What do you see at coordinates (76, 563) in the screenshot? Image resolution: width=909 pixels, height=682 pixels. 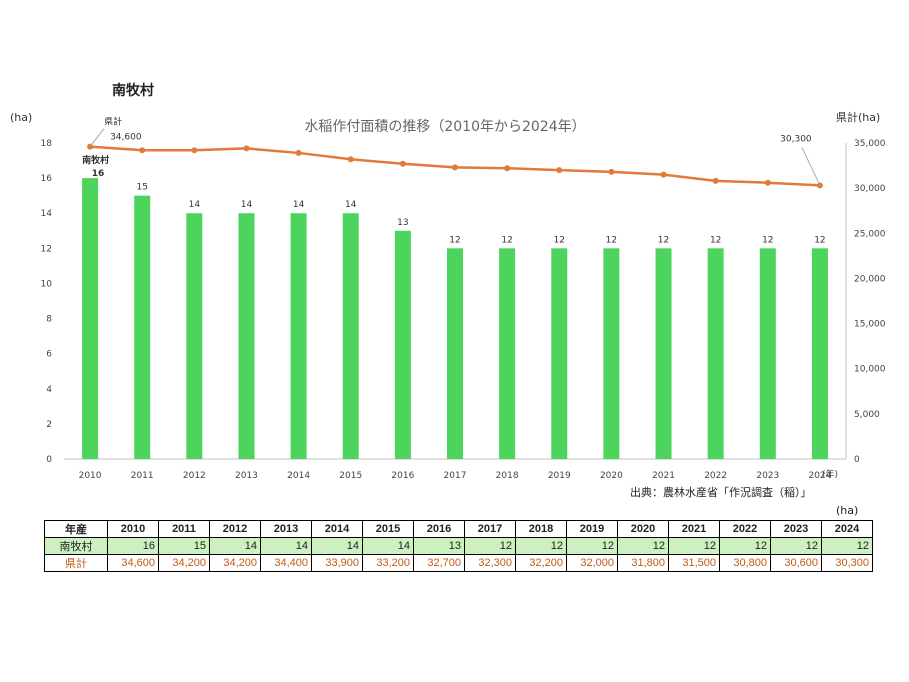 I see `table-row-label: 県計` at bounding box center [76, 563].